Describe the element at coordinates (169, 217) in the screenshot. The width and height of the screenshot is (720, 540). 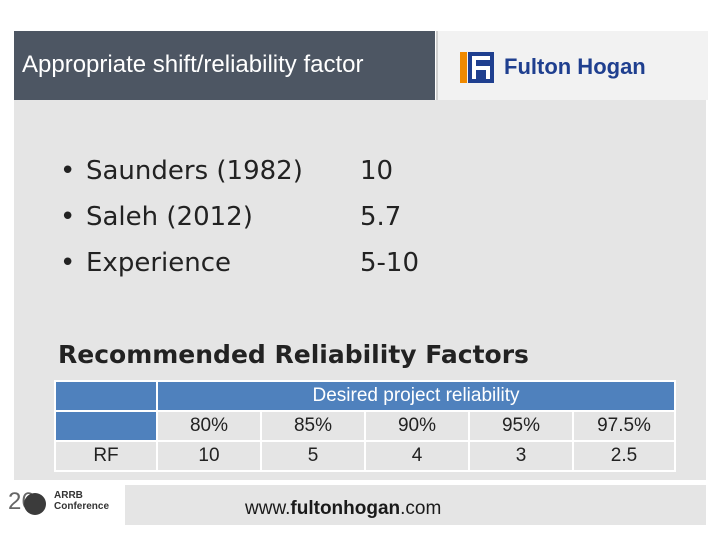
I see `factor-source: Saleh (2012)` at that location.